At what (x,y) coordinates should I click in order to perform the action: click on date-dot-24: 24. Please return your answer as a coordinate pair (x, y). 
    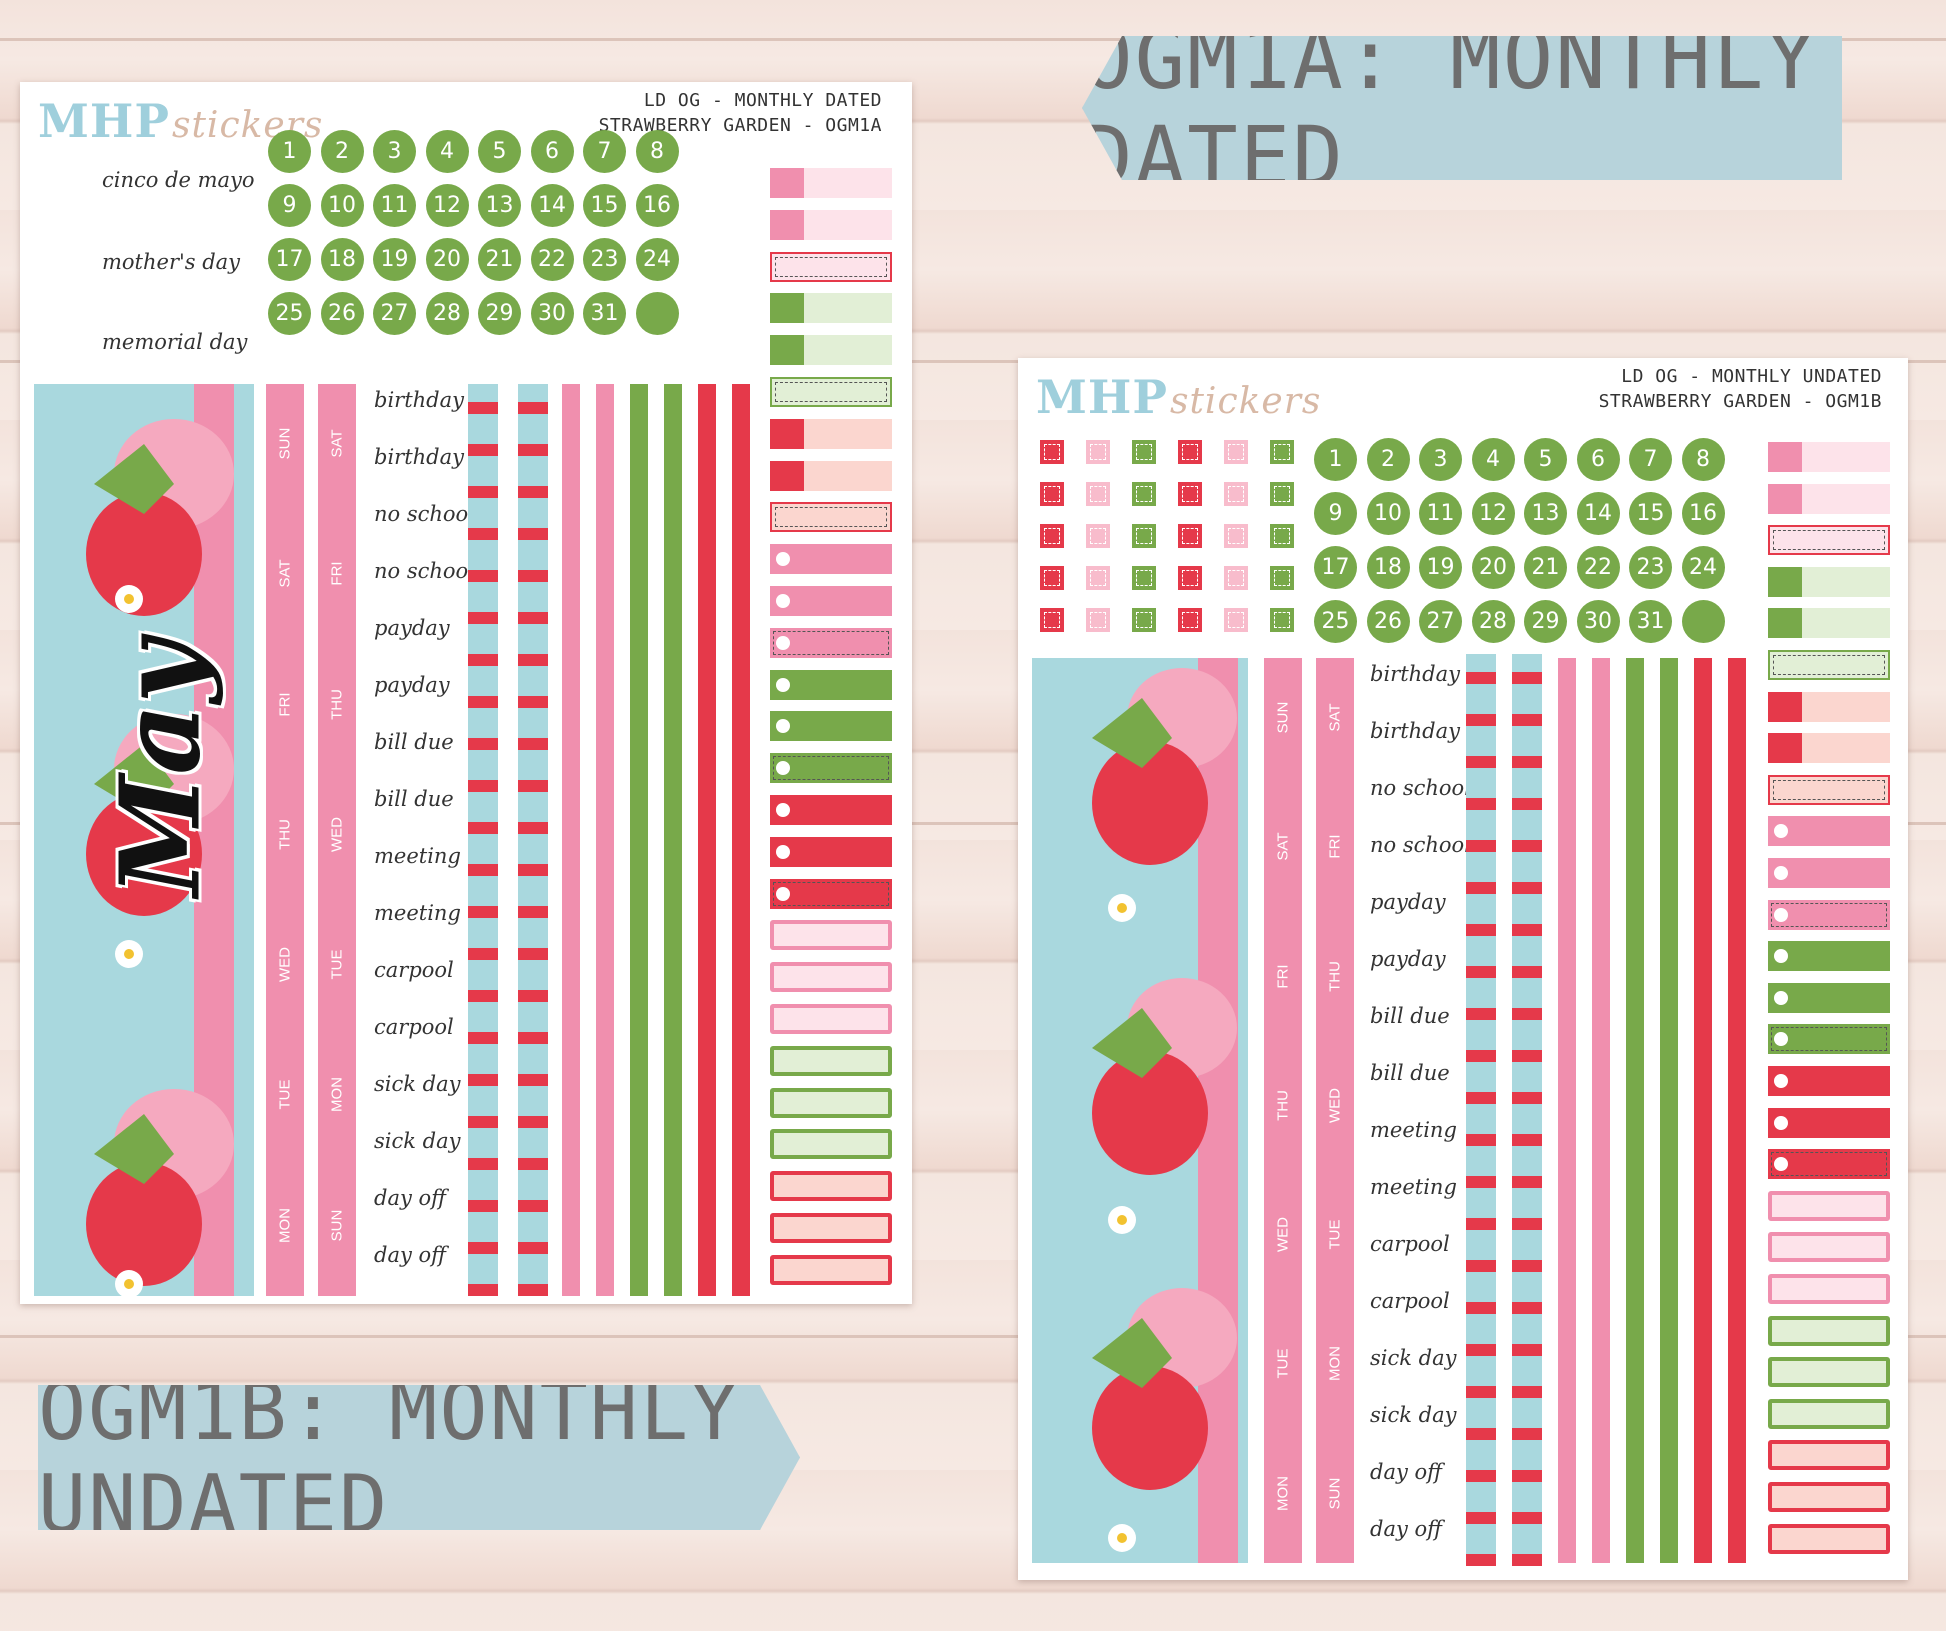
    Looking at the image, I should click on (657, 259).